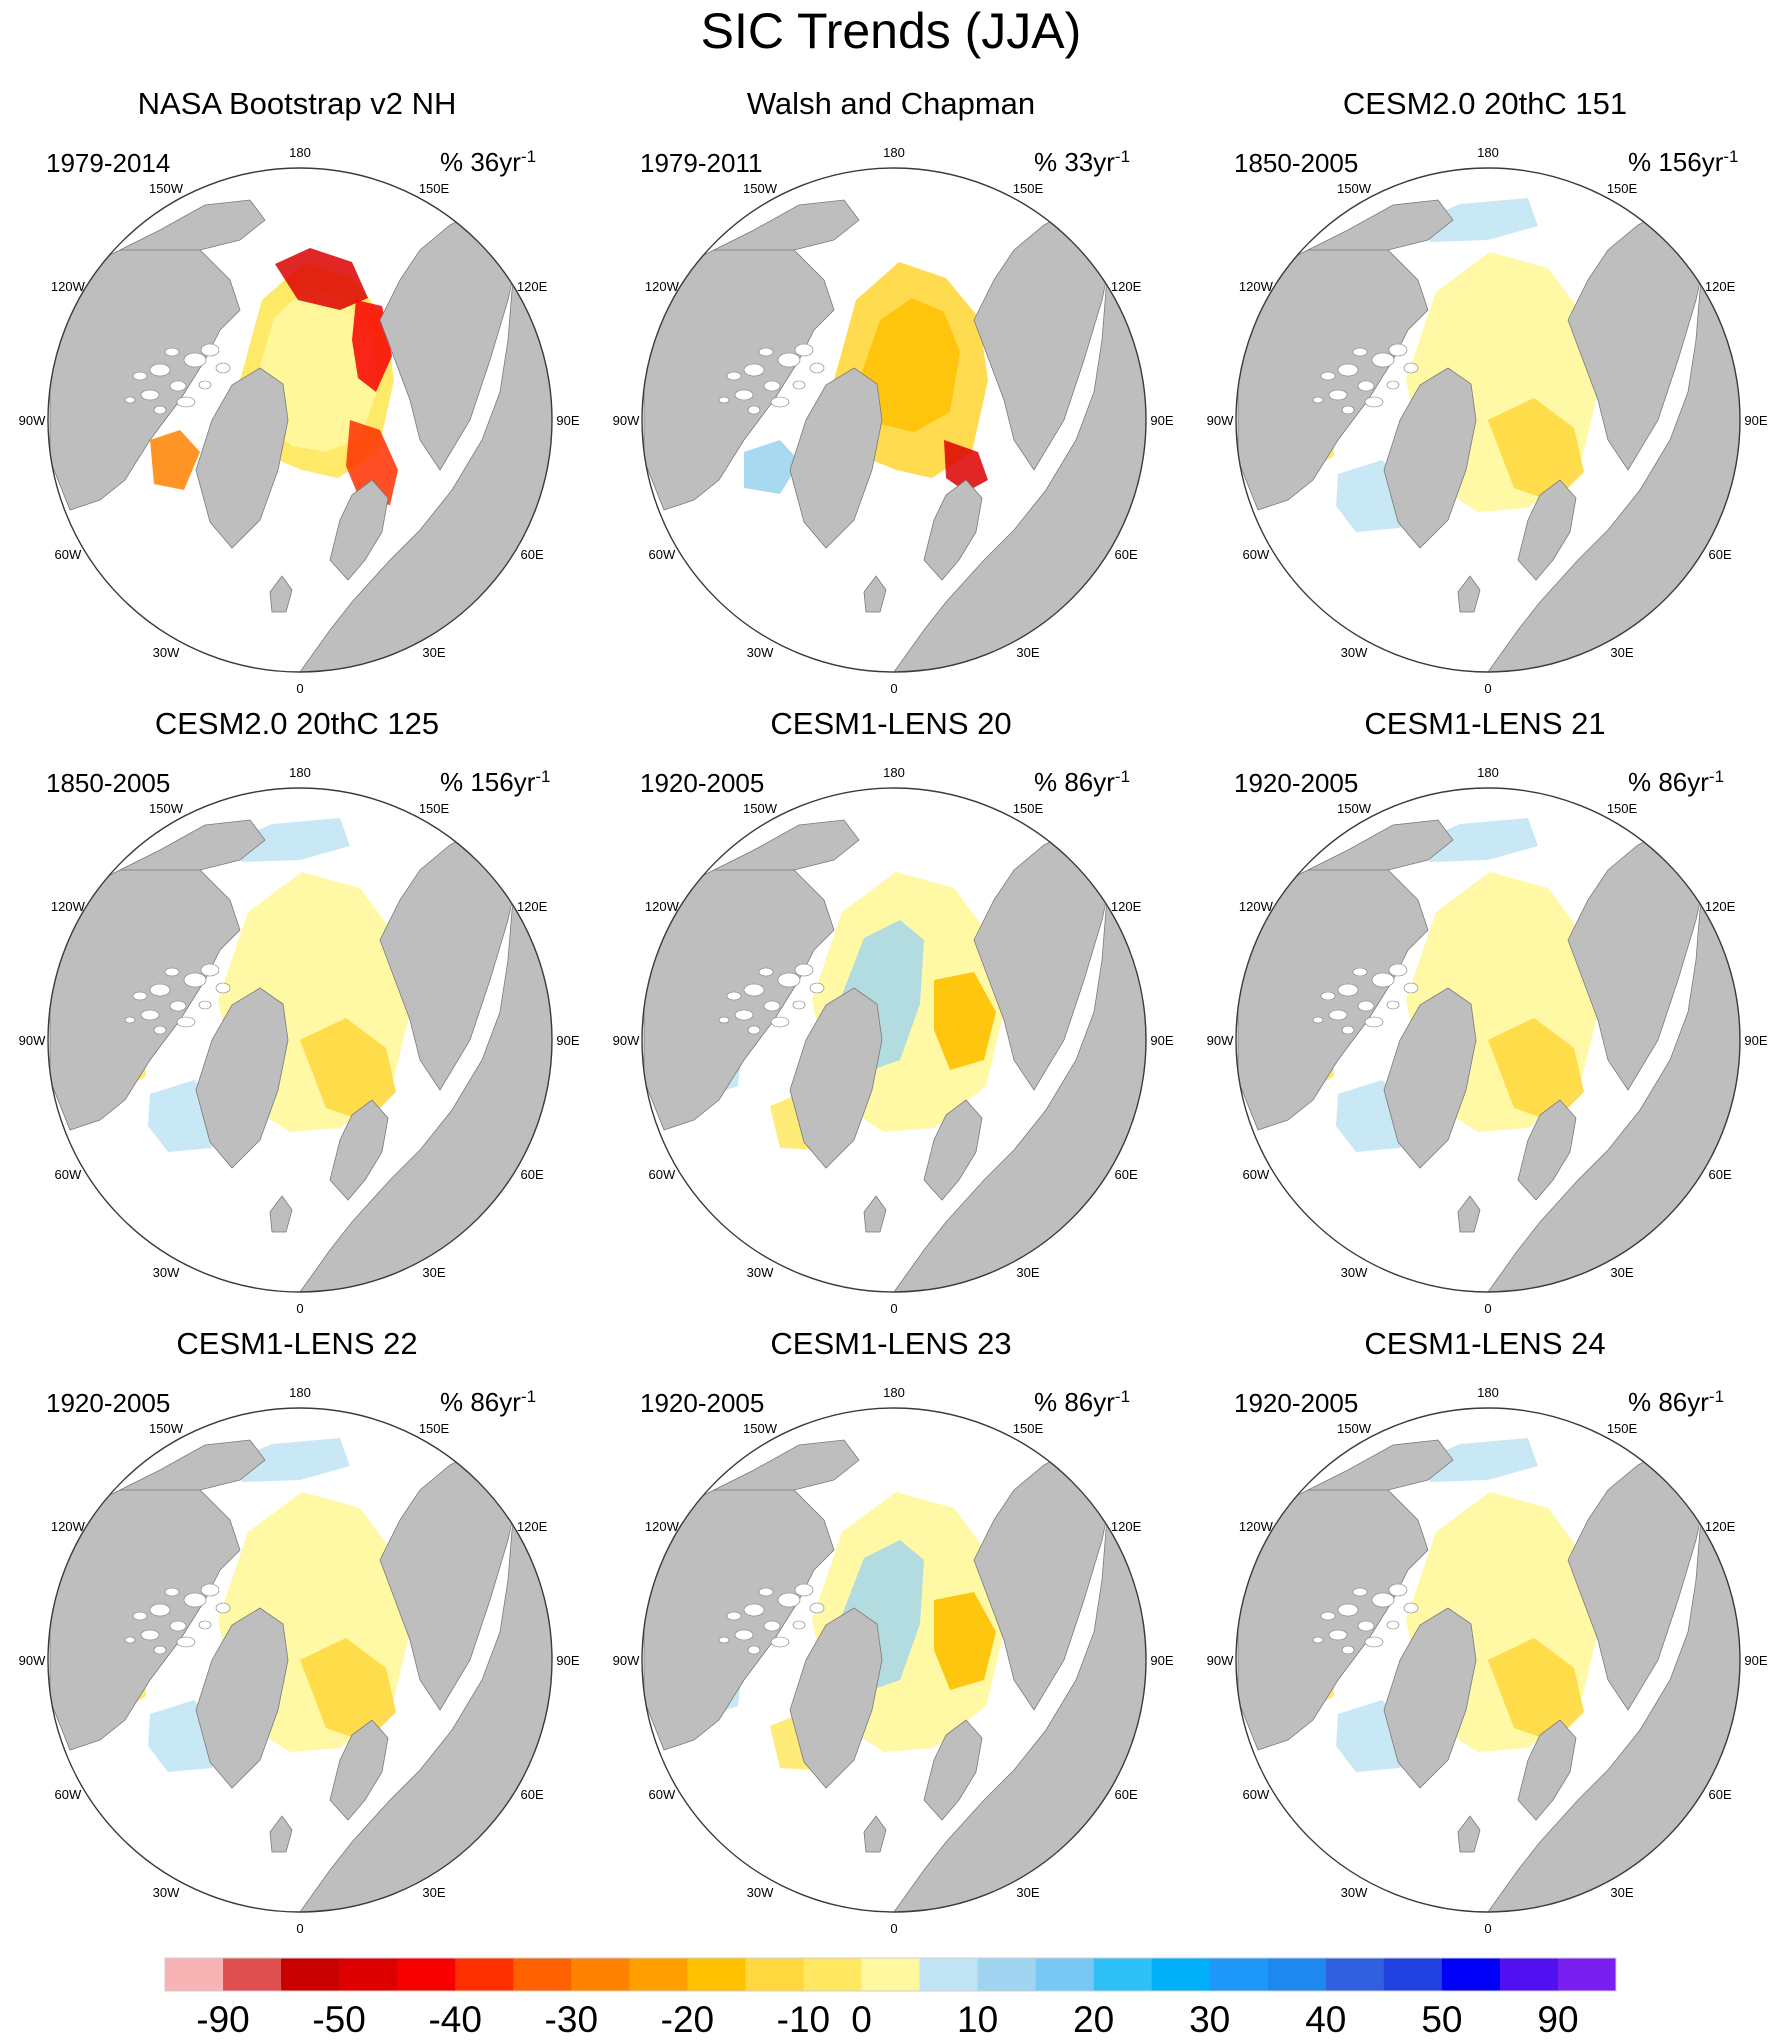 This screenshot has height=2043, width=1782. I want to click on colorbar-tick-label: -30, so click(571, 2019).